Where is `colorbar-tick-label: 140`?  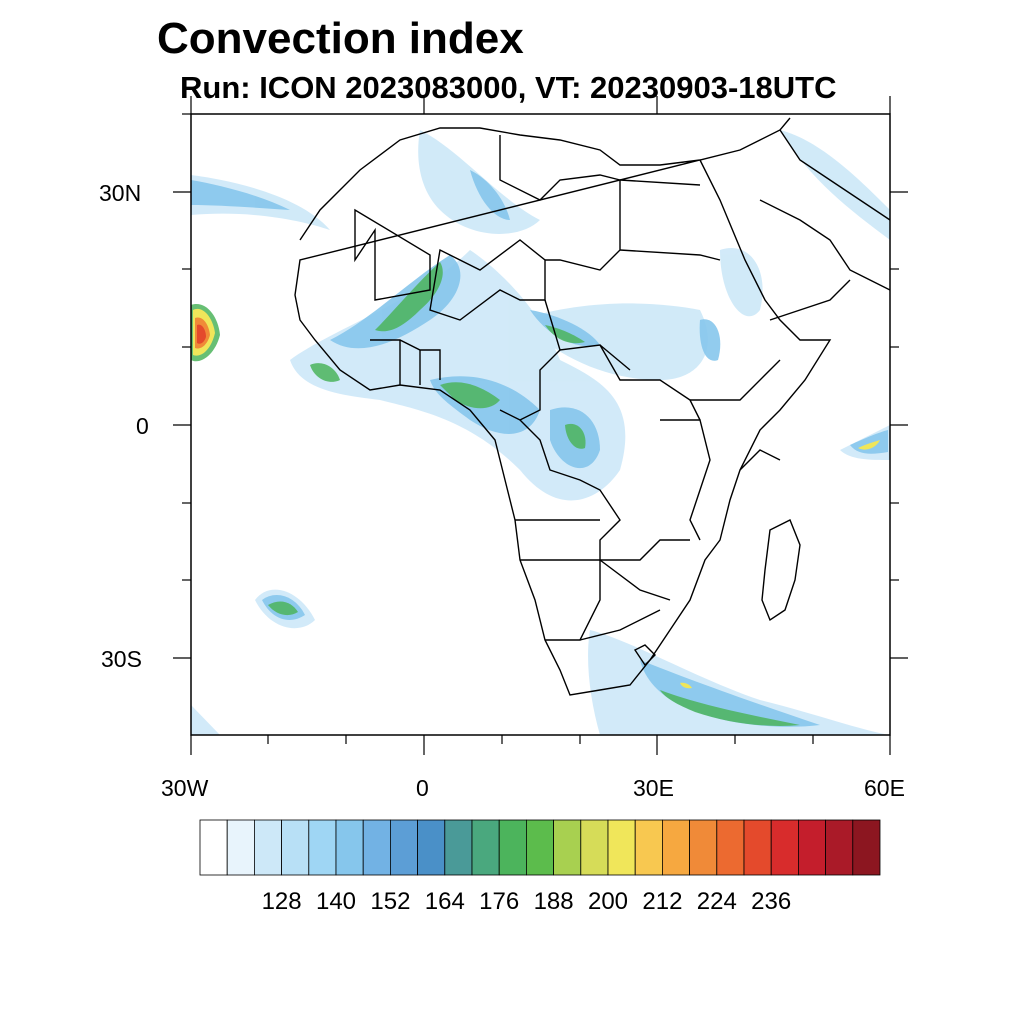 colorbar-tick-label: 140 is located at coordinates (336, 901).